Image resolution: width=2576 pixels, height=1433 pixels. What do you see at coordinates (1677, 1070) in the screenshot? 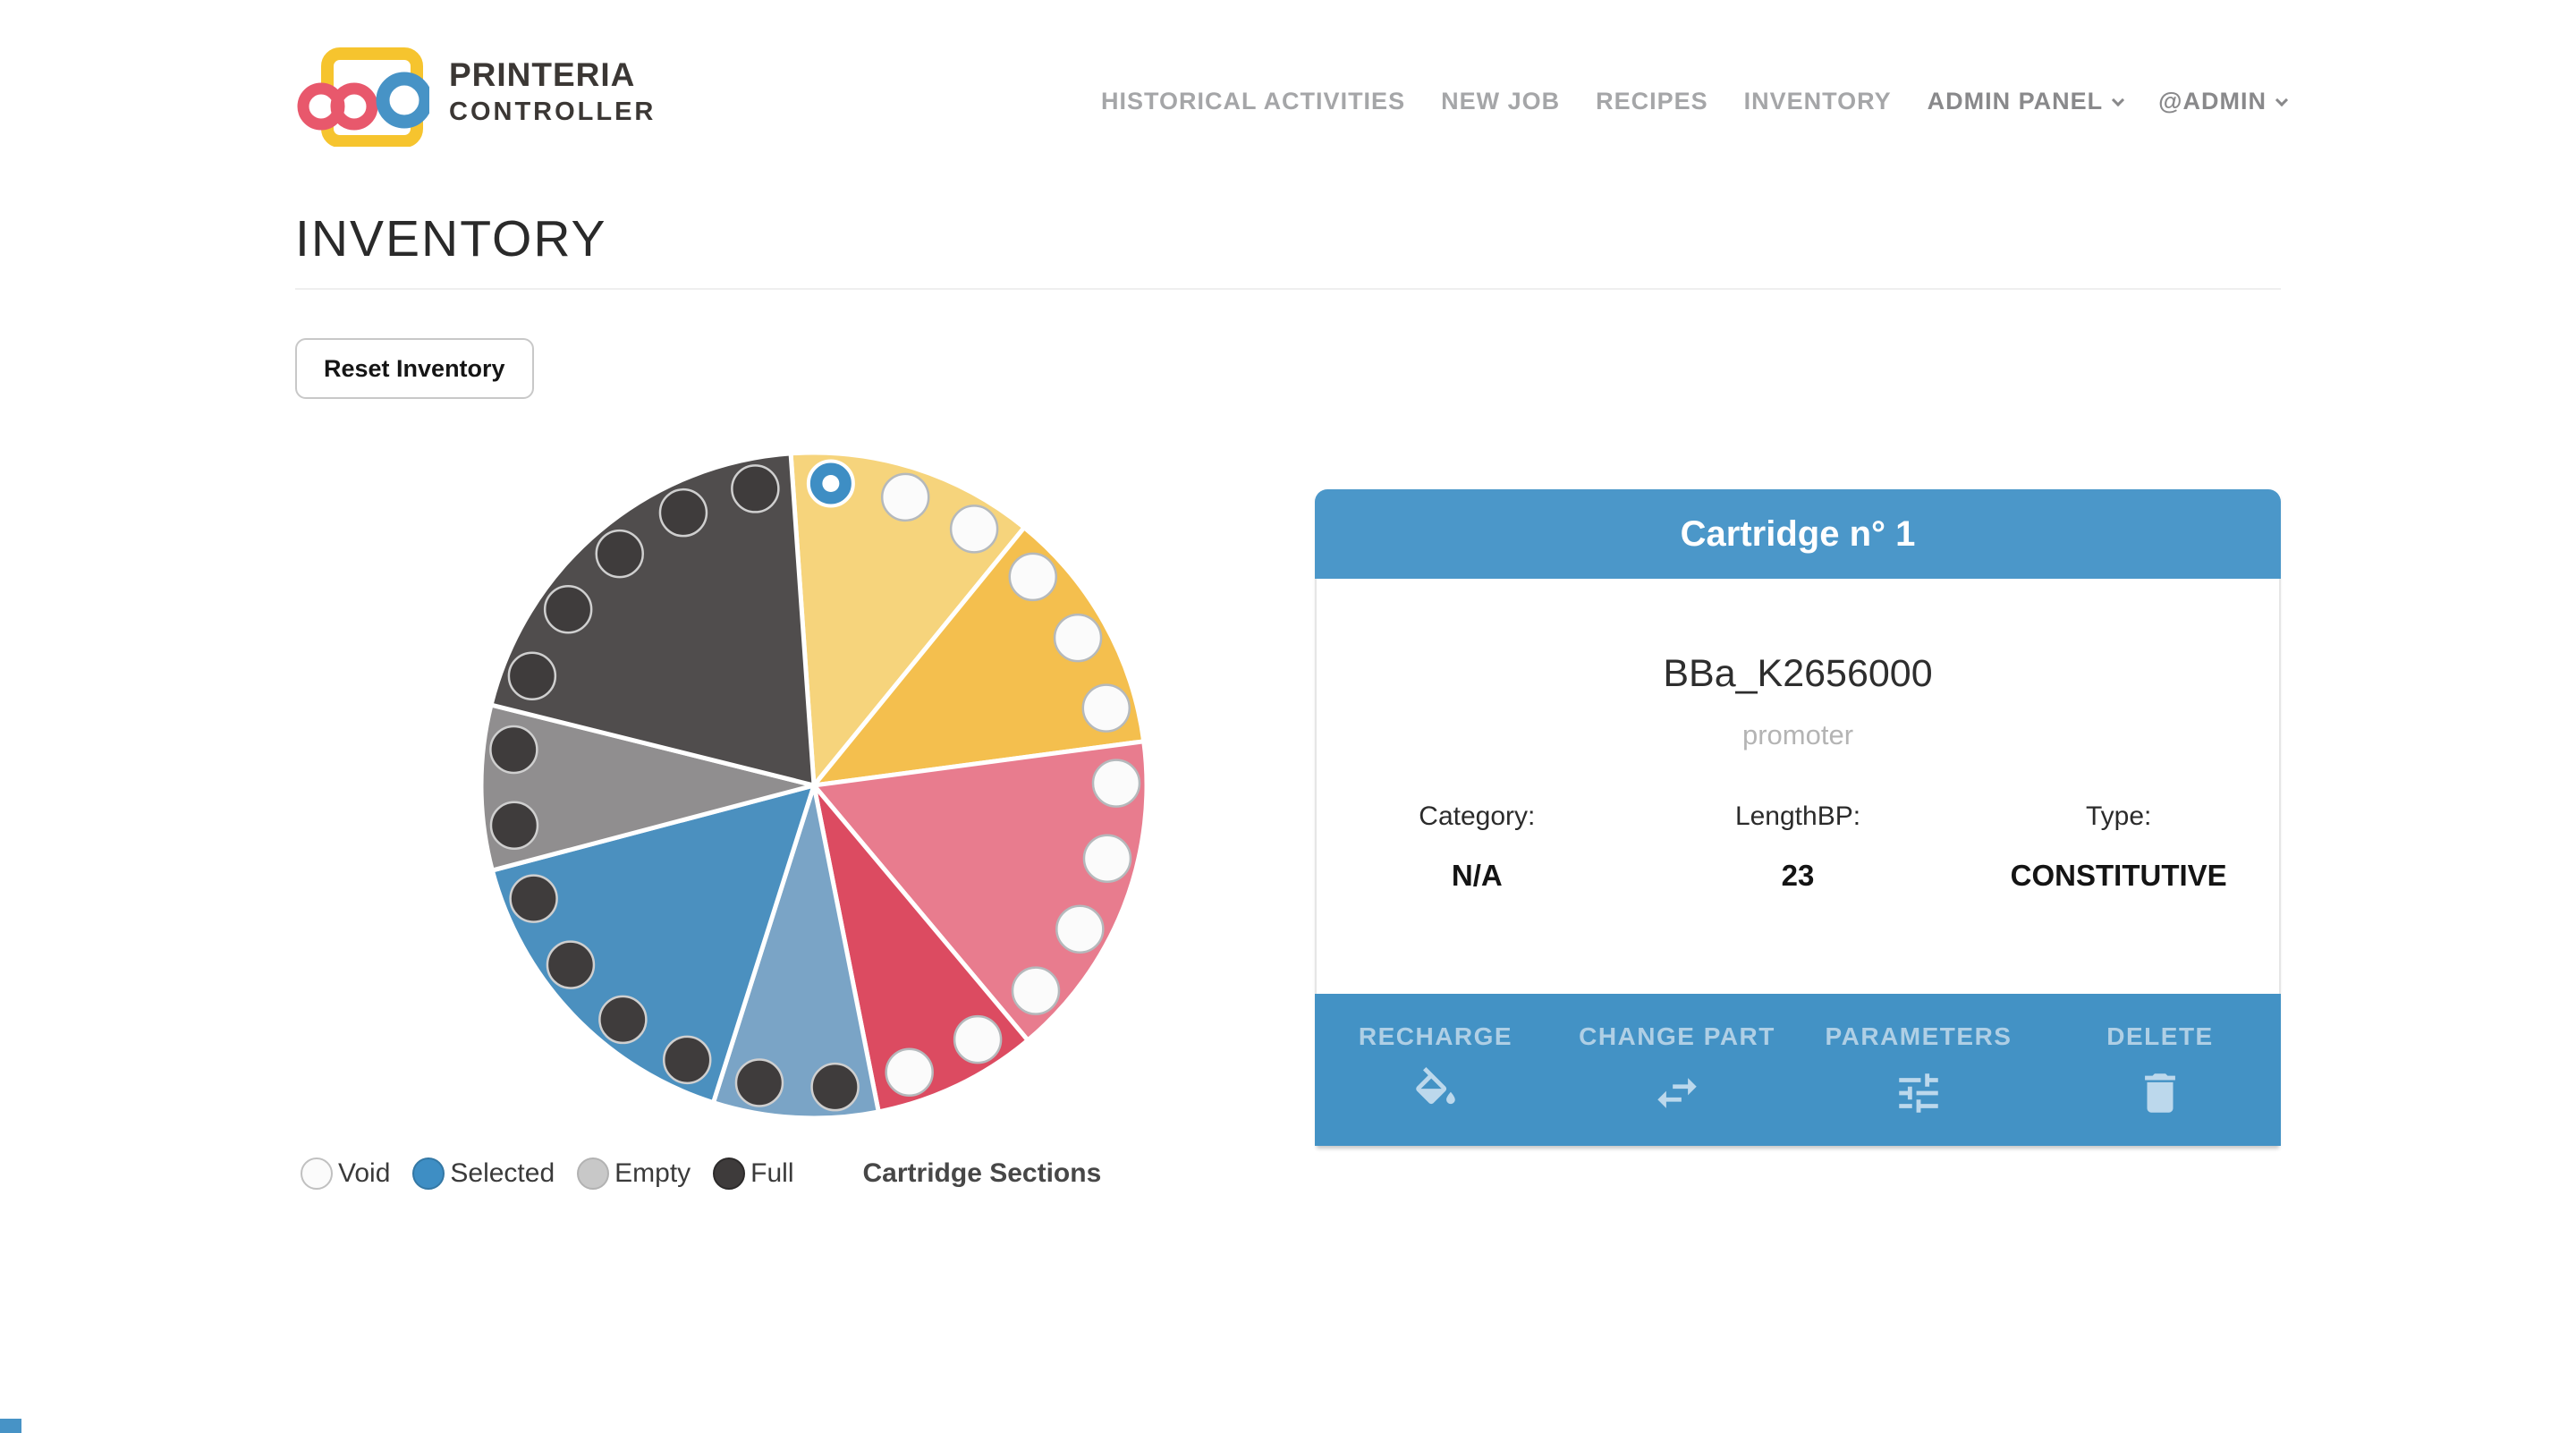
I see `change-part-button: CHANGE PART` at bounding box center [1677, 1070].